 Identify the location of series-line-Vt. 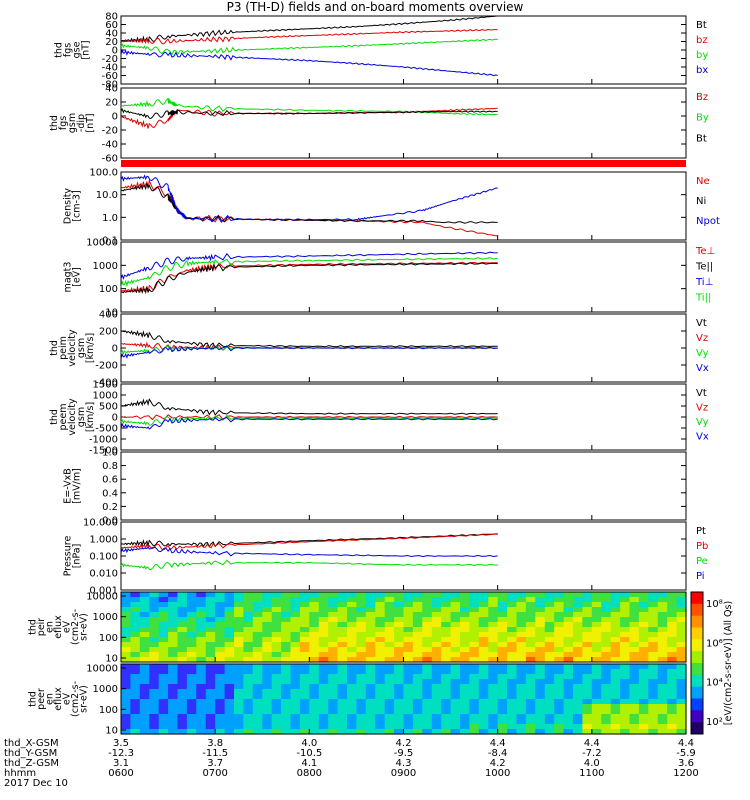
(309, 407).